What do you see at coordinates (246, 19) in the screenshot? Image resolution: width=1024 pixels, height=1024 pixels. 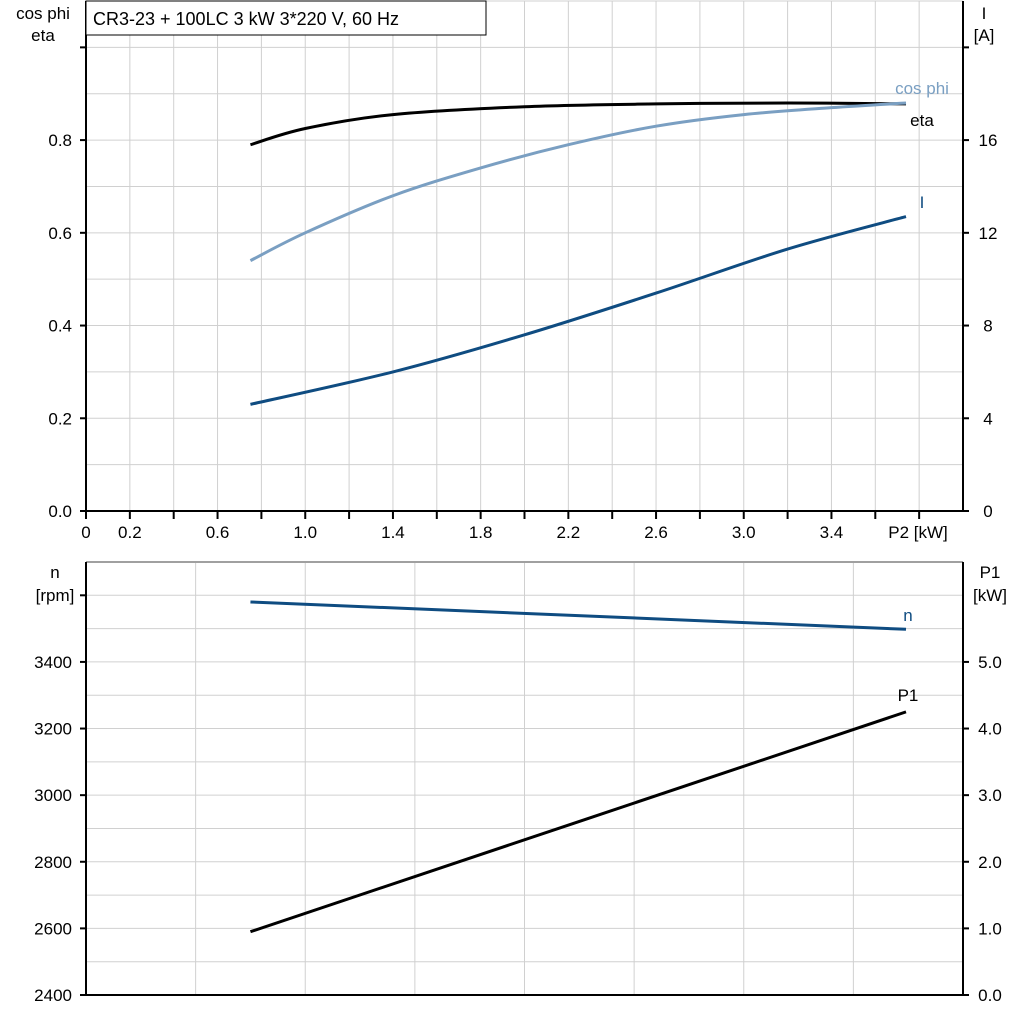 I see `chart-title: CR3-23 + 100LC 3 kW 3*220 V, 60 Hz` at bounding box center [246, 19].